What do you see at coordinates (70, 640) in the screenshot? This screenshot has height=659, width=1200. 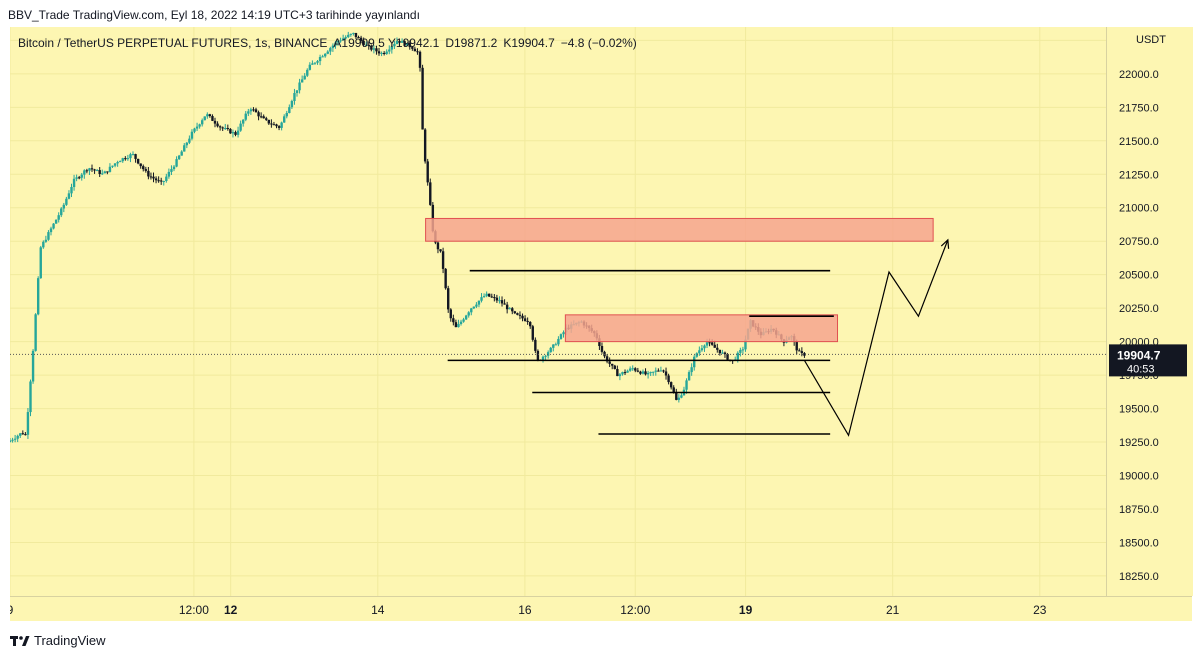 I see `footer-brand: TradingView` at bounding box center [70, 640].